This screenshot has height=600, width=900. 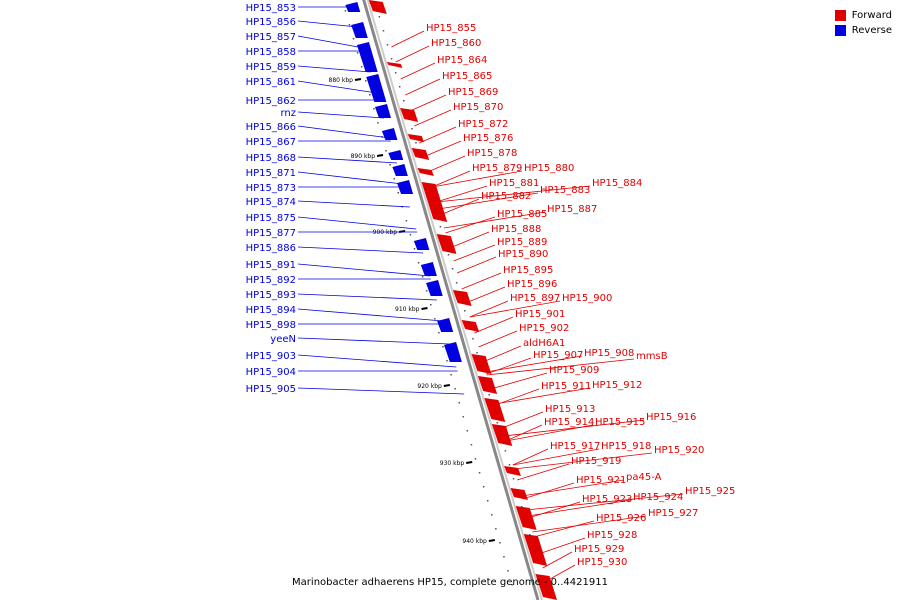 What do you see at coordinates (271, 265) in the screenshot?
I see `reverse-gene-label: HP15_891` at bounding box center [271, 265].